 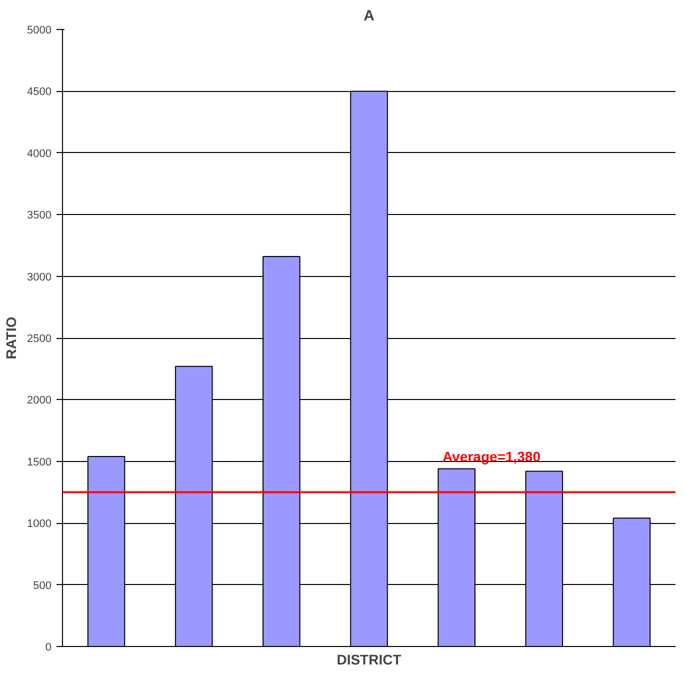 What do you see at coordinates (48, 648) in the screenshot?
I see `y-tick-label: 0` at bounding box center [48, 648].